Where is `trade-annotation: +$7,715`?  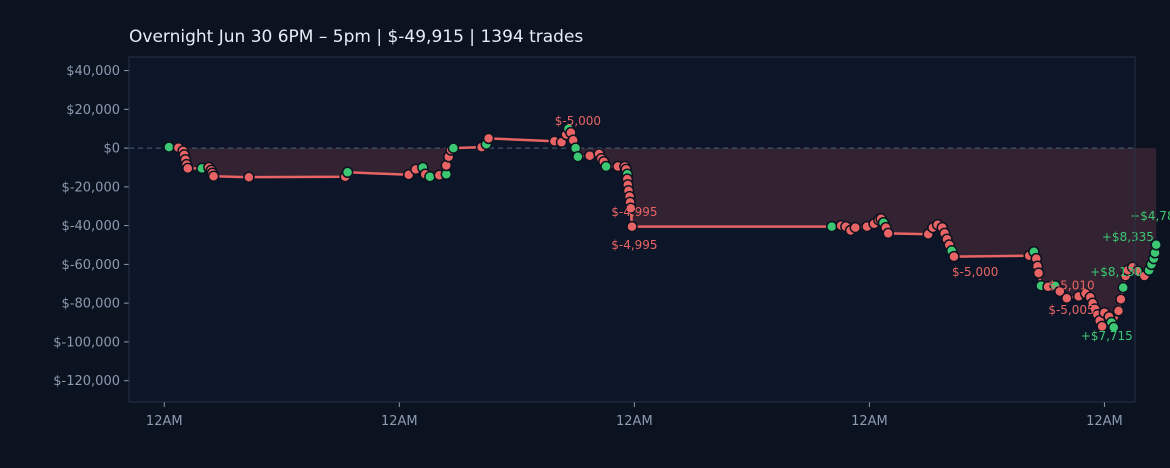 trade-annotation: +$7,715 is located at coordinates (1107, 336).